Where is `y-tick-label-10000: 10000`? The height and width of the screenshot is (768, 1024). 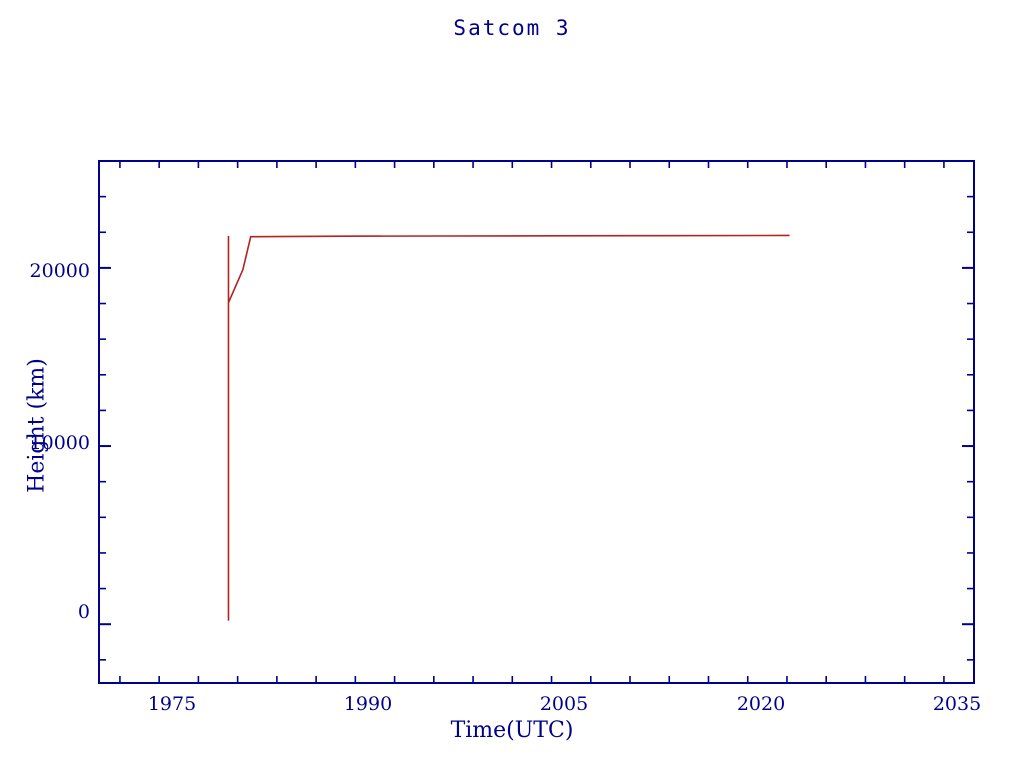 y-tick-label-10000: 10000 is located at coordinates (59, 443).